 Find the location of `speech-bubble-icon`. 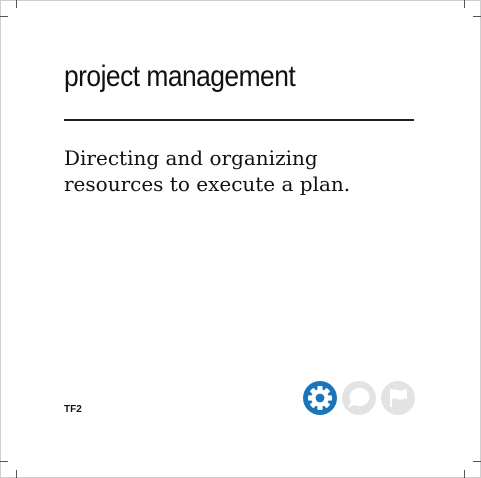

speech-bubble-icon is located at coordinates (359, 398).